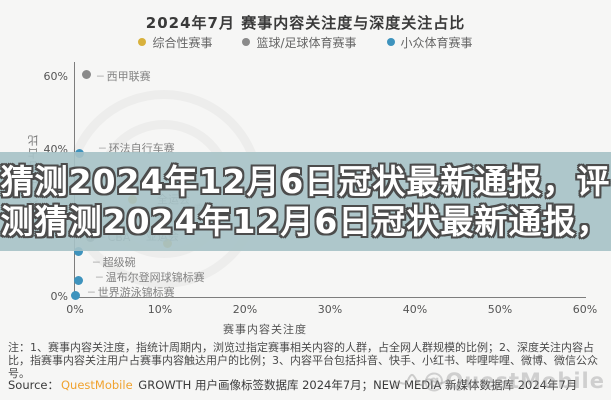 This screenshot has width=611, height=400. What do you see at coordinates (75, 309) in the screenshot?
I see `x-tick-label: 0%` at bounding box center [75, 309].